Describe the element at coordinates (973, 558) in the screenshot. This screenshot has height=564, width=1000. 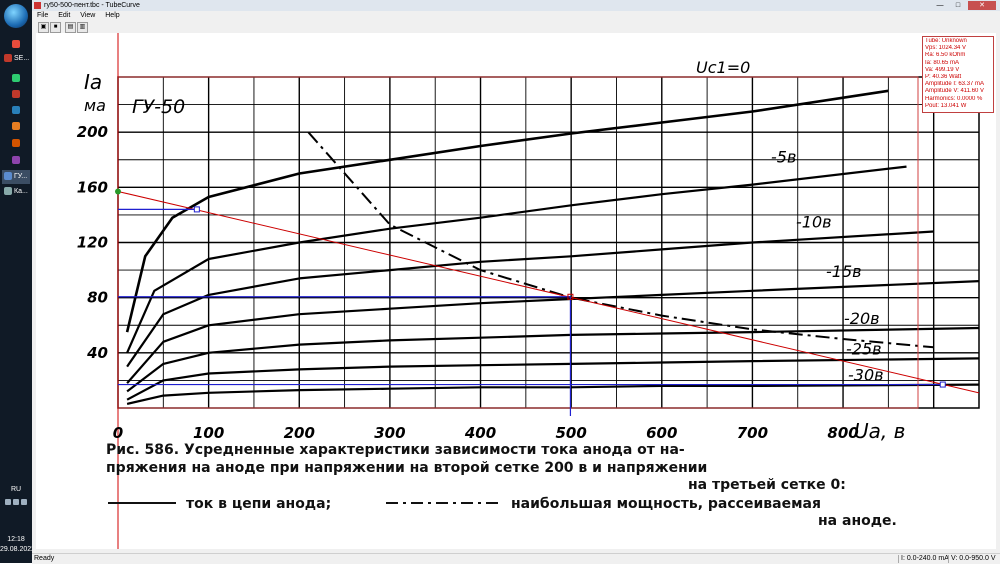
I see `voltage-range: V: 0.0-950.0 V` at that location.